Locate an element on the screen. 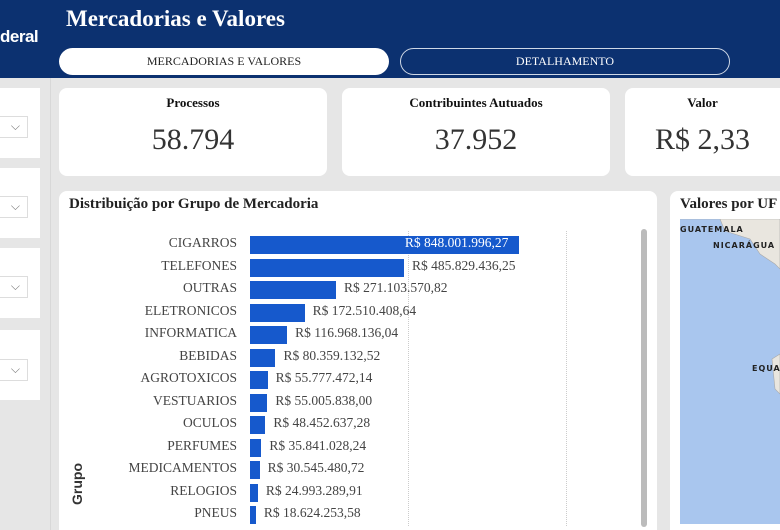 This screenshot has height=530, width=780. bar-perfumes is located at coordinates (256, 447).